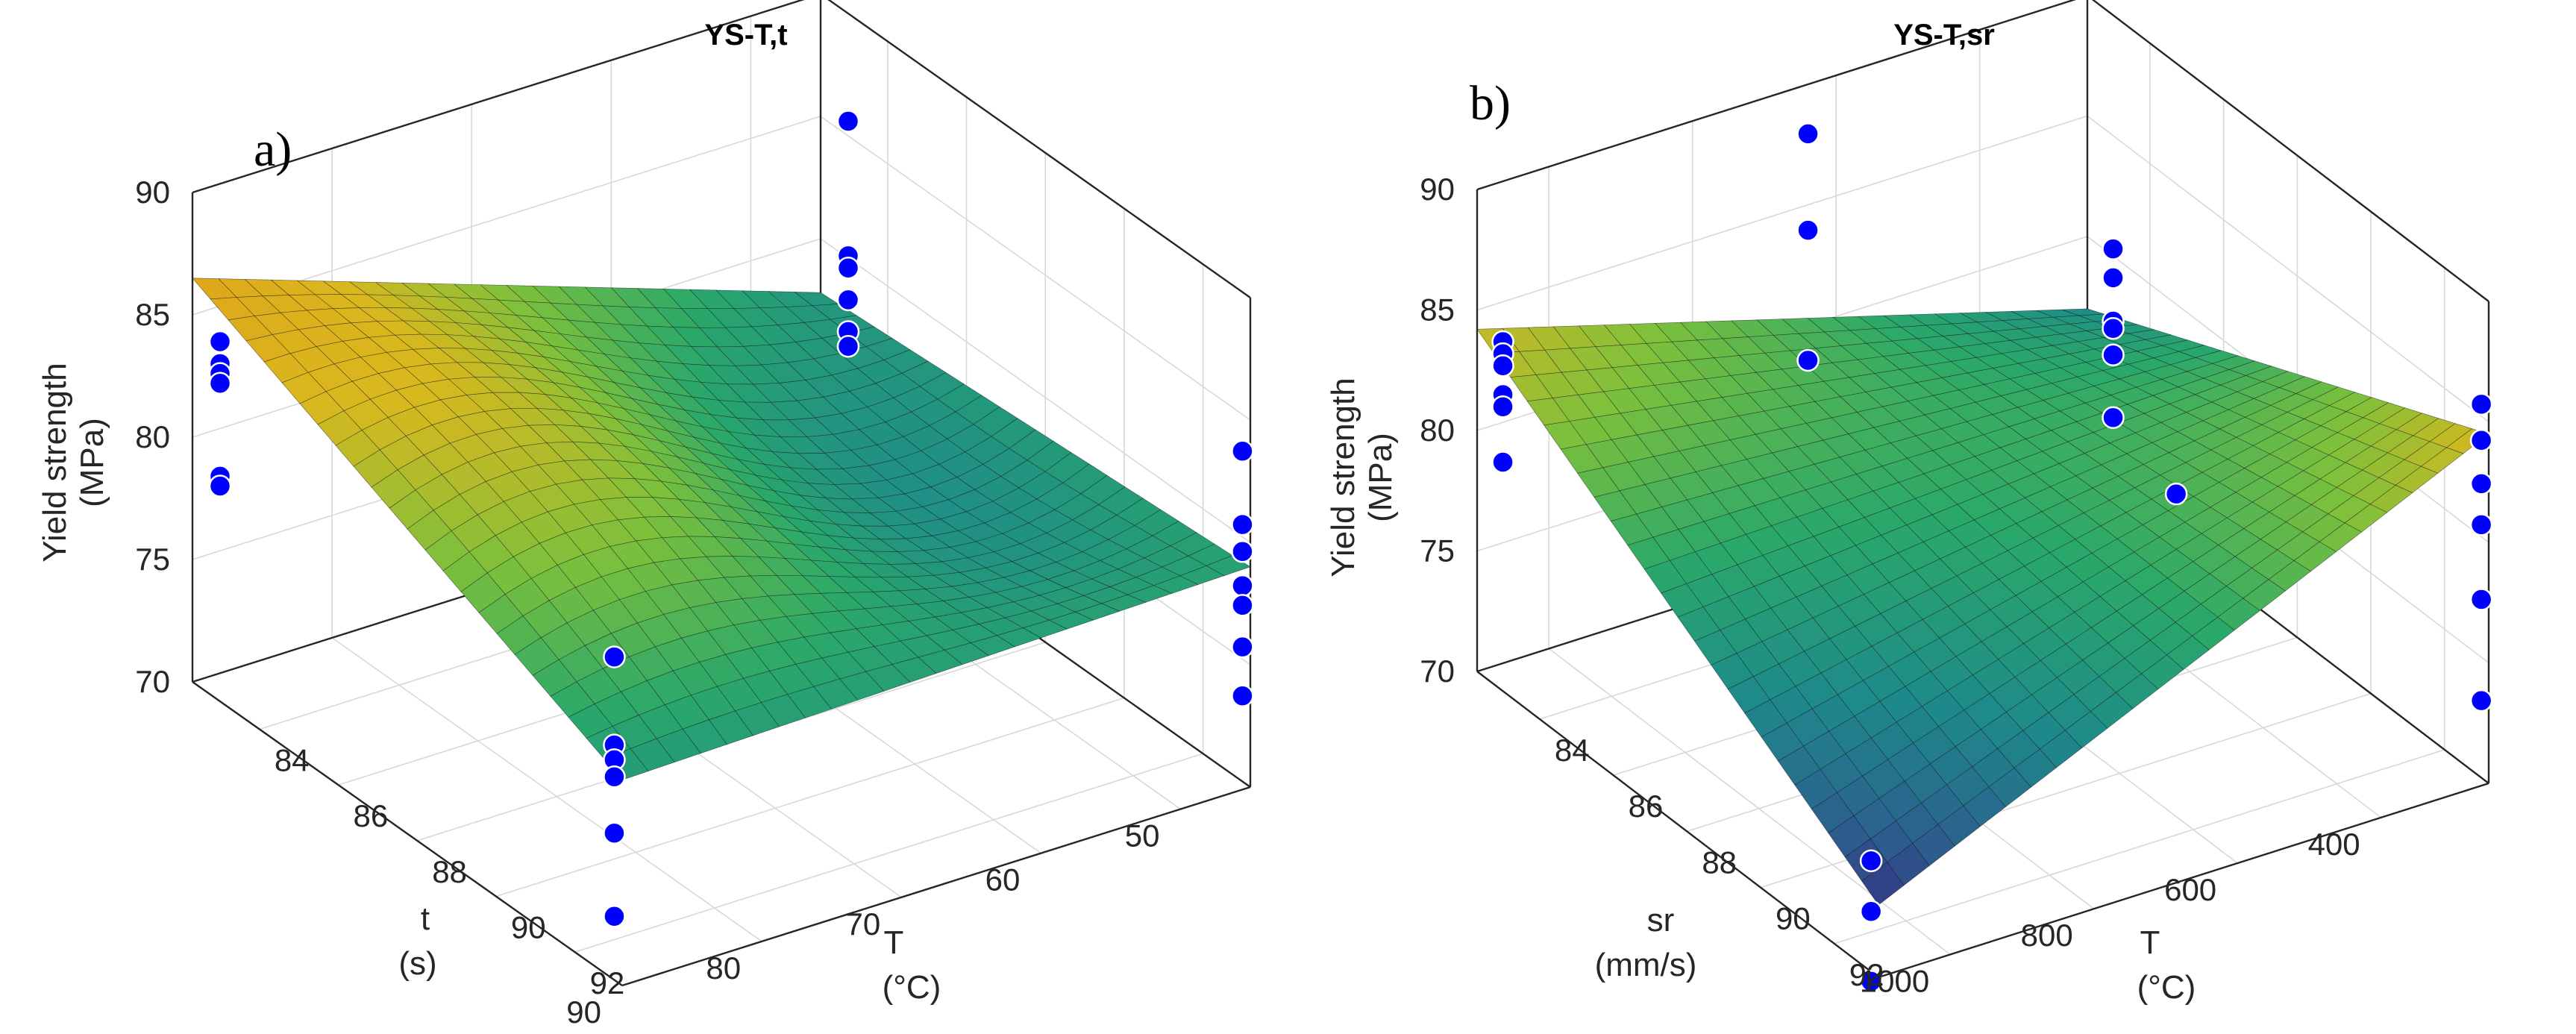  Describe the element at coordinates (1661, 920) in the screenshot. I see `panel-b-ylabel-line1: sr` at that location.